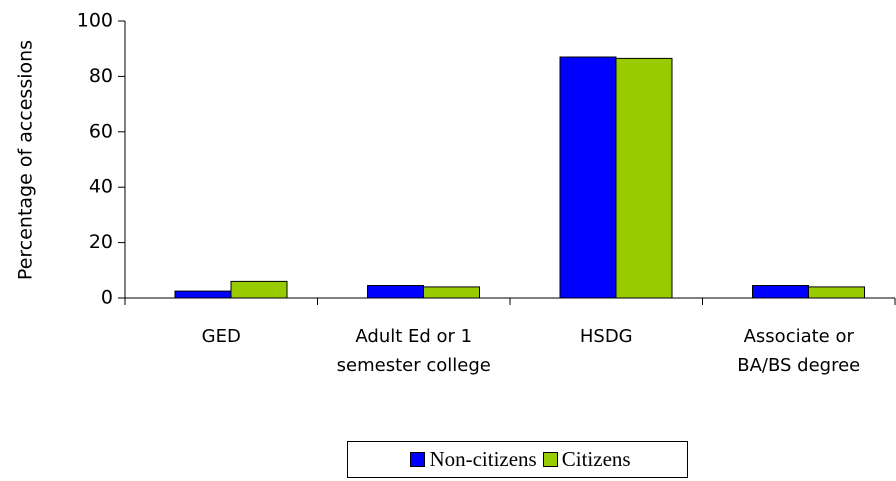 The width and height of the screenshot is (896, 481). What do you see at coordinates (101, 131) in the screenshot?
I see `y-tick-label: 60` at bounding box center [101, 131].